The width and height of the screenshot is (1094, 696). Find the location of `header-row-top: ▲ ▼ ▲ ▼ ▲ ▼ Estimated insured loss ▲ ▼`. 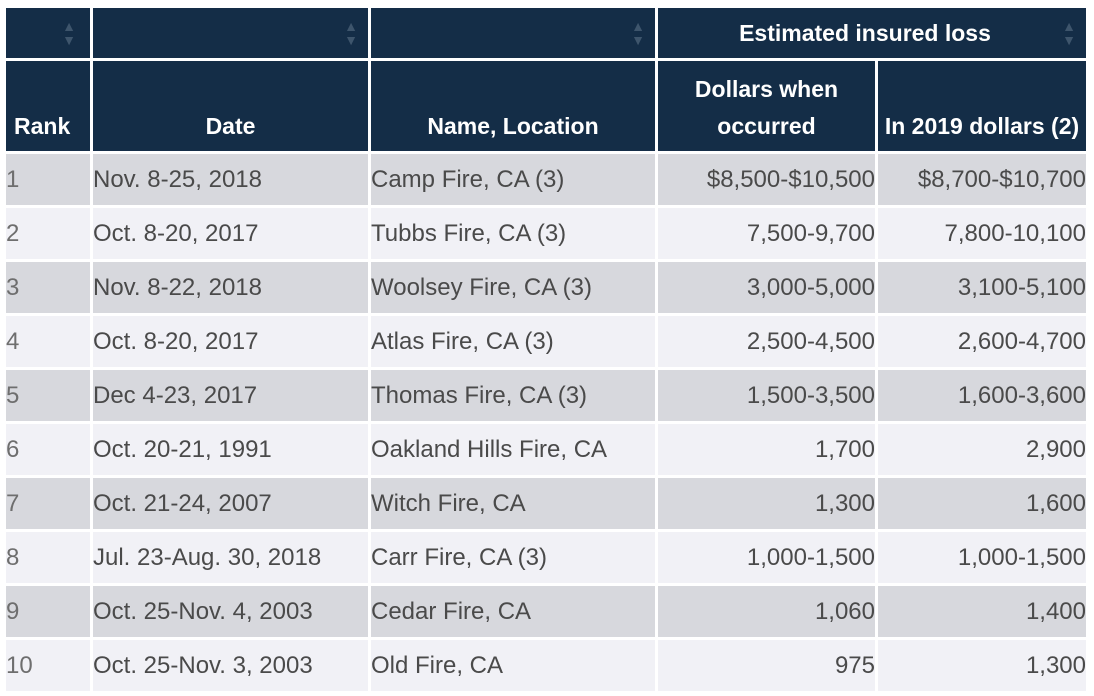

header-row-top: ▲ ▼ ▲ ▼ ▲ ▼ Estimated insured loss ▲ ▼ is located at coordinates (546, 33).